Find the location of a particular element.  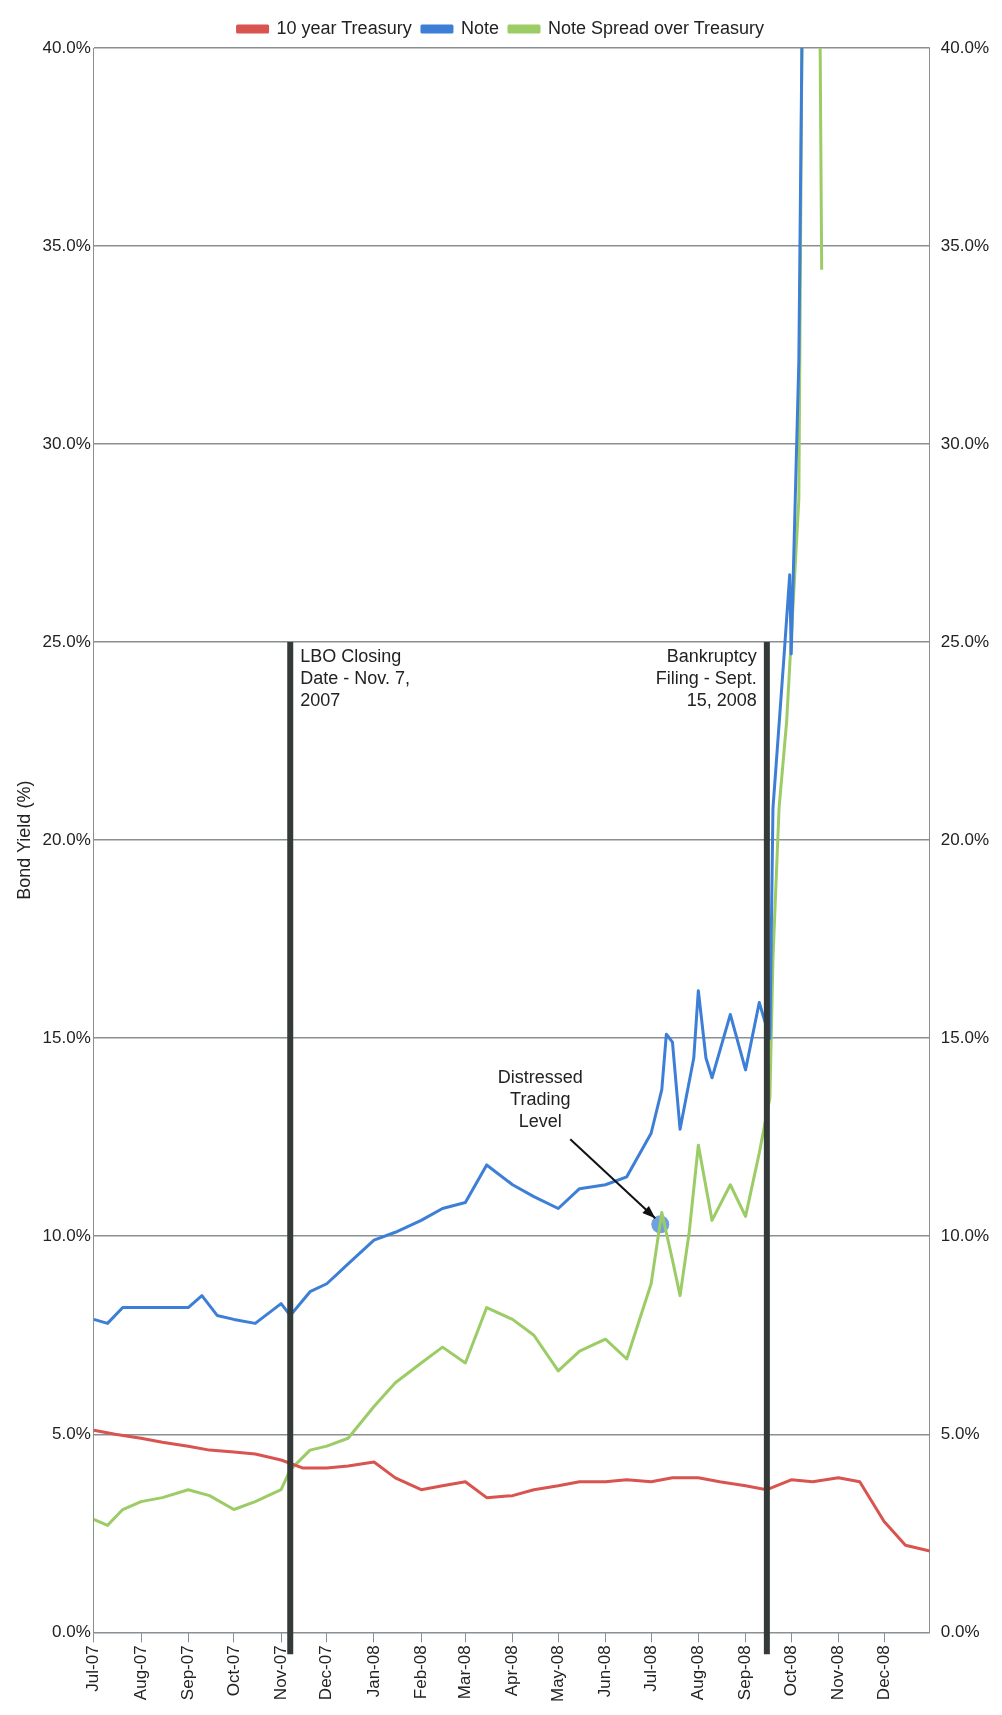

y-tick-label: 0.0% is located at coordinates (71, 1631).